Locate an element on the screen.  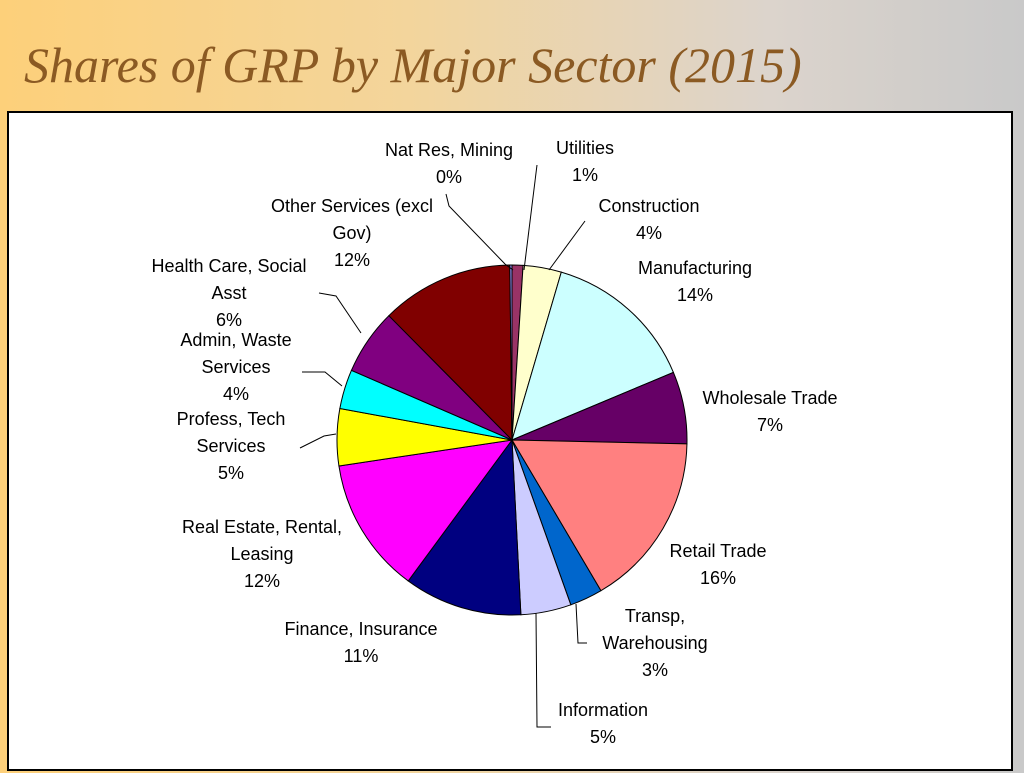
slice-label-9: Profess, Tech Services 5% is located at coordinates (231, 446).